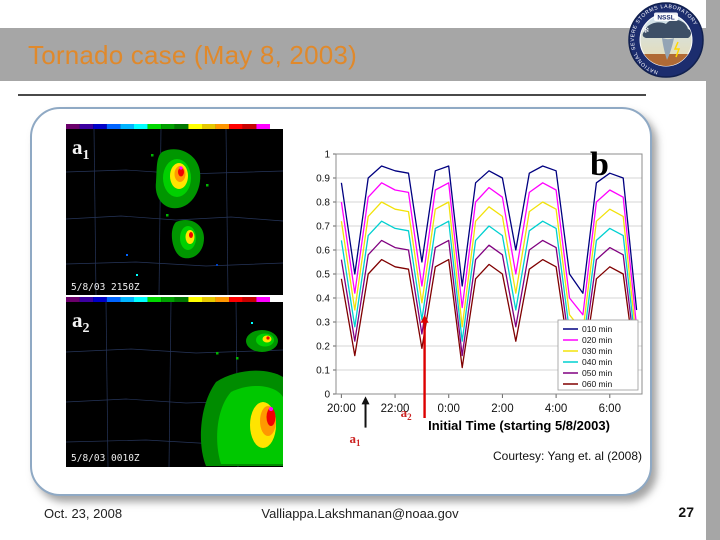 The image size is (720, 540). I want to click on radar-image-a2: a2 5/8/03 0010Z, so click(174, 382).